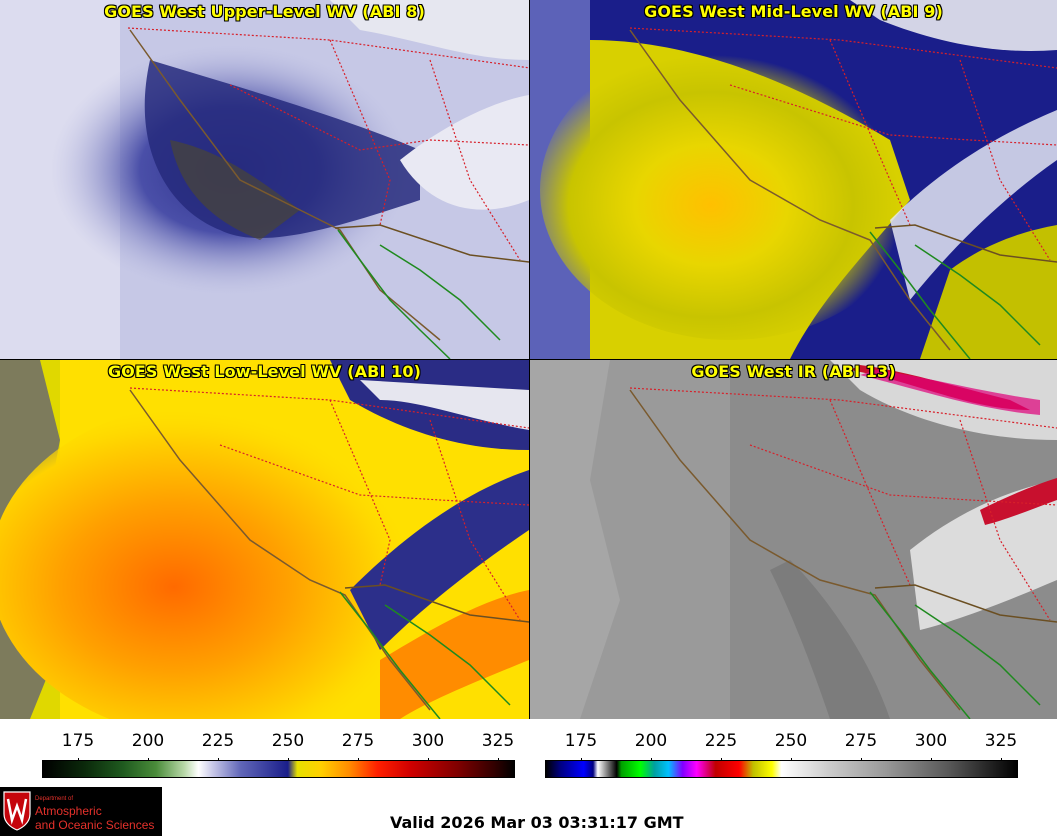 This screenshot has height=836, width=1057. What do you see at coordinates (264, 11) in the screenshot?
I see `panel-title: GOES West Upper-Level WV (ABI 8)` at bounding box center [264, 11].